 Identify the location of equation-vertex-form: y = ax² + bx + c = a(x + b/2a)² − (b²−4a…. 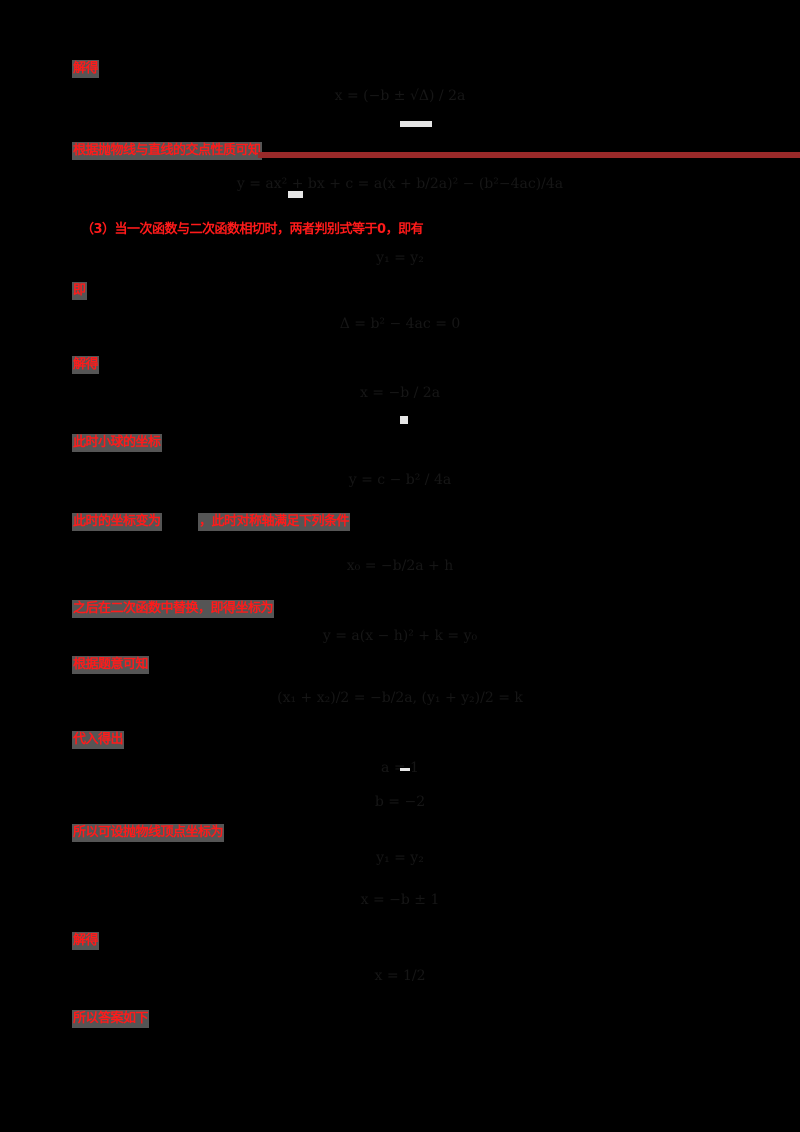
(400, 184).